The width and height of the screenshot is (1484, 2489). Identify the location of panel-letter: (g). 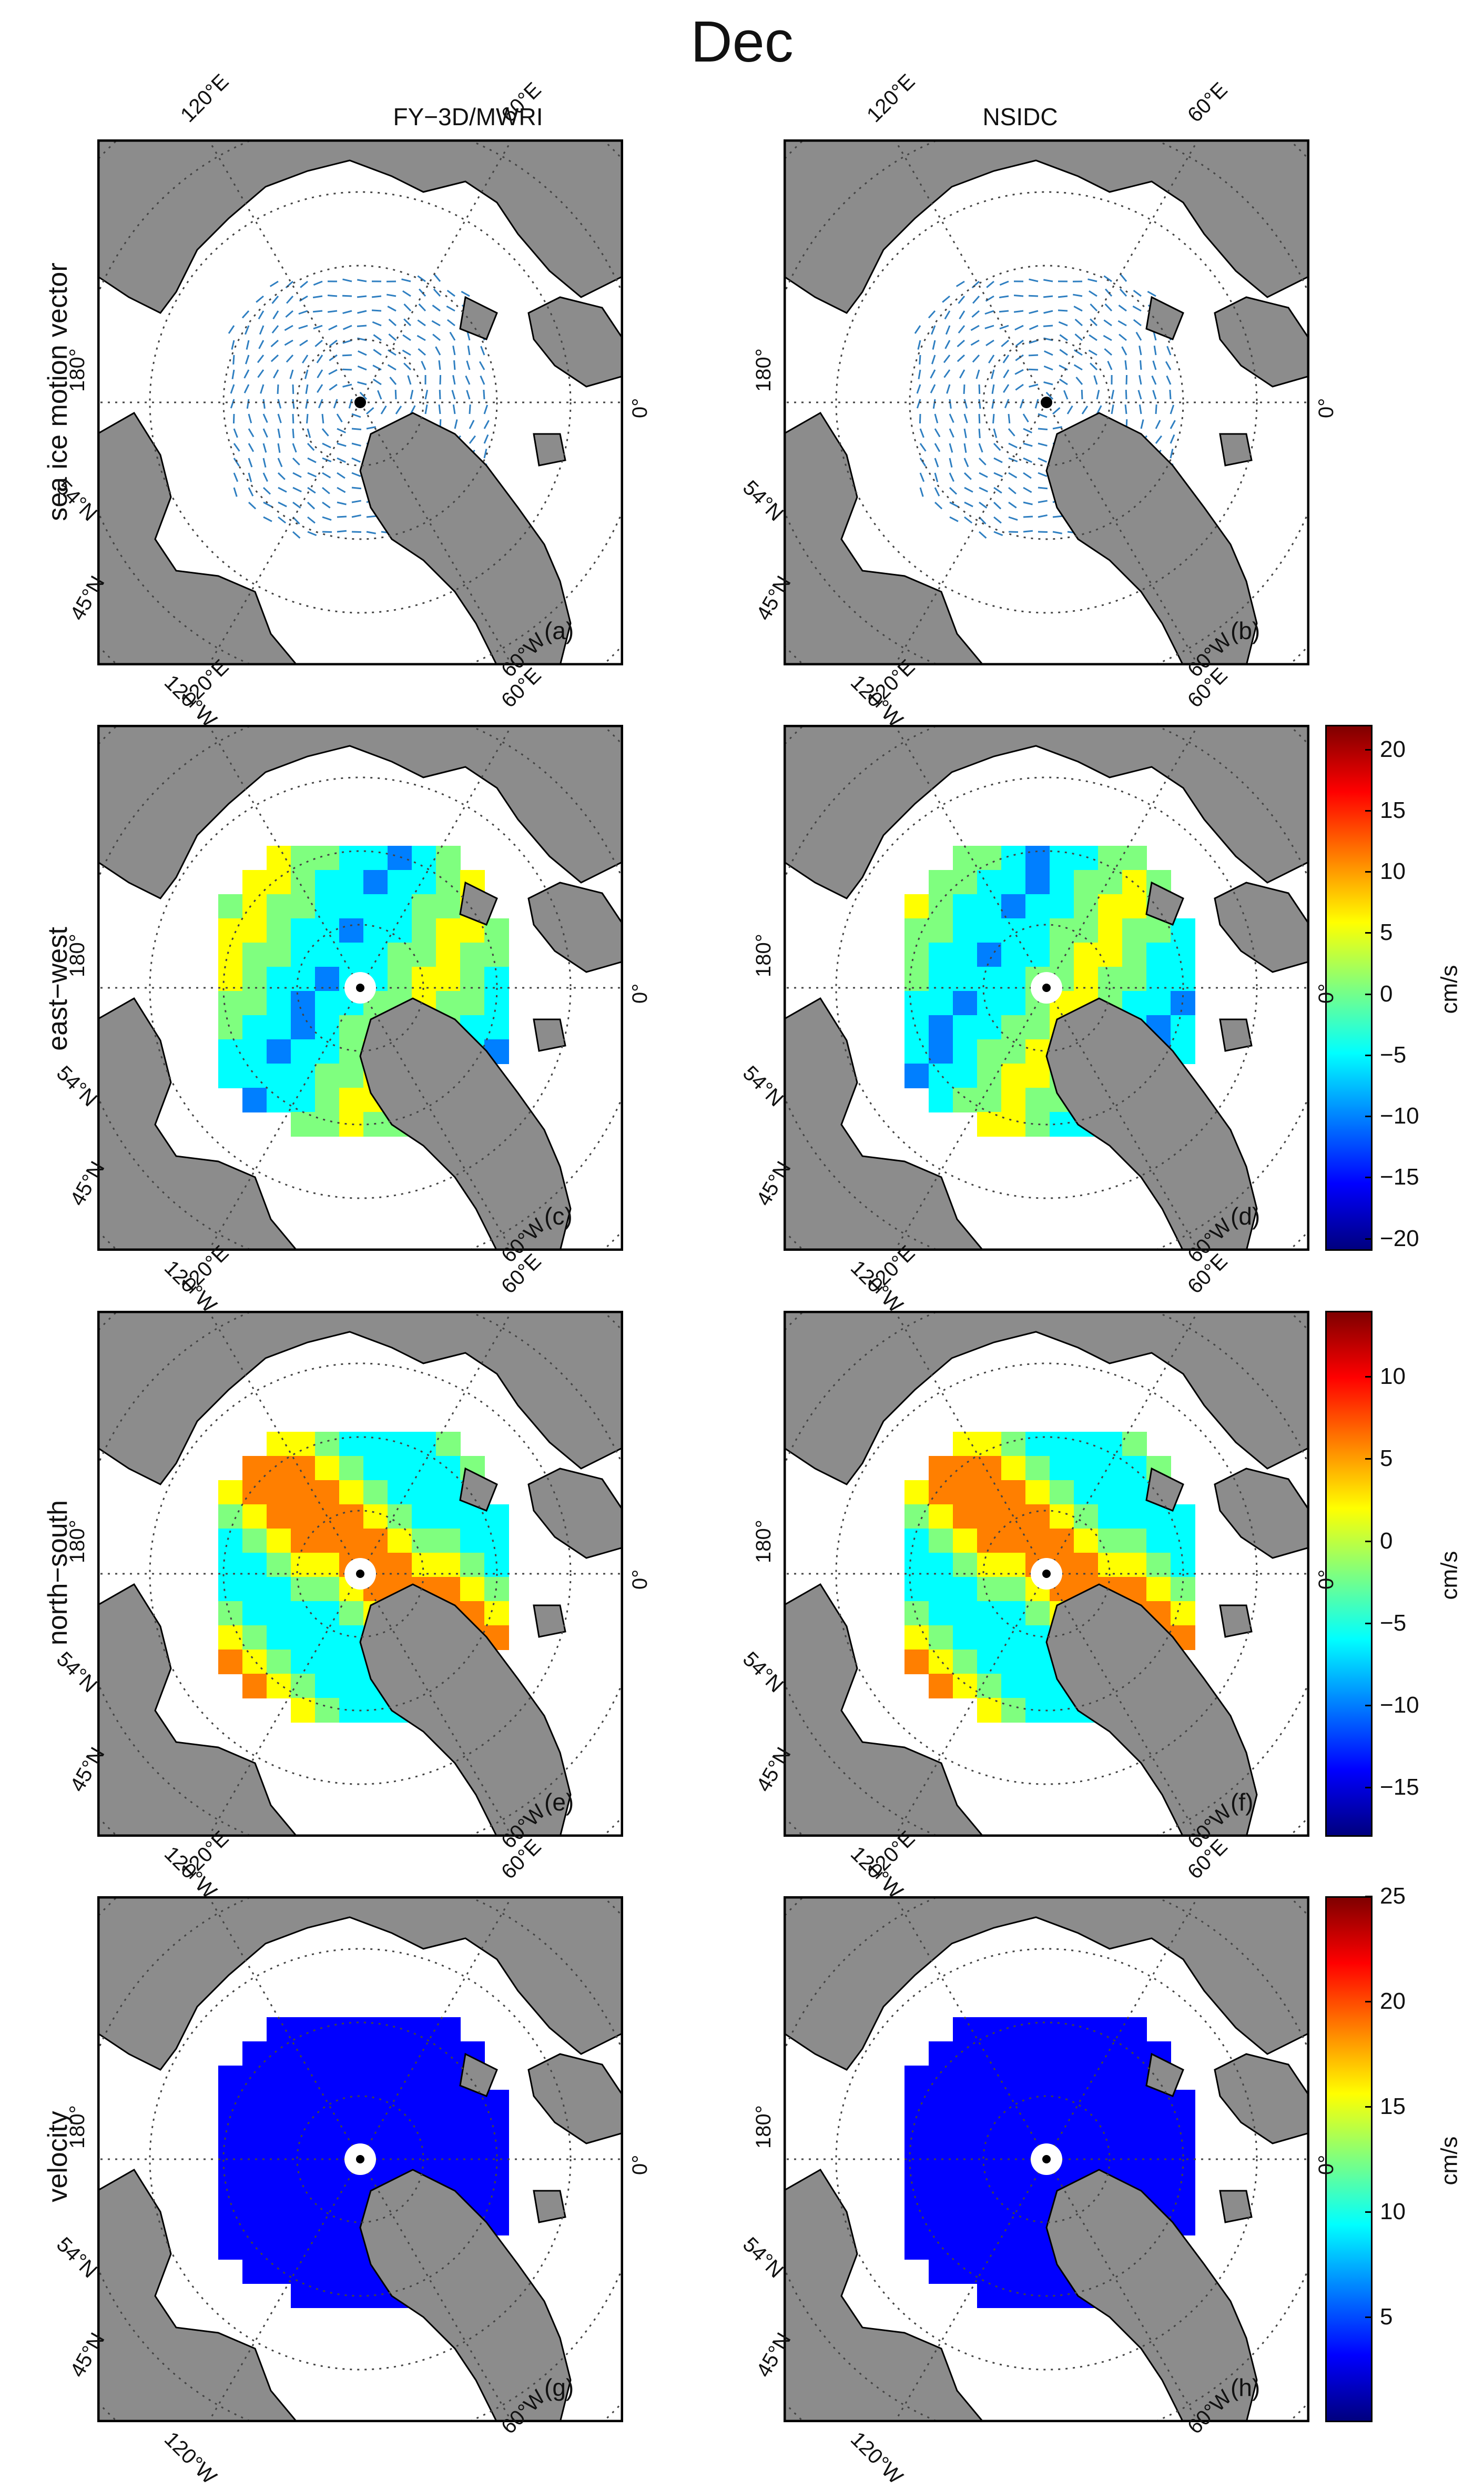
(559, 2387).